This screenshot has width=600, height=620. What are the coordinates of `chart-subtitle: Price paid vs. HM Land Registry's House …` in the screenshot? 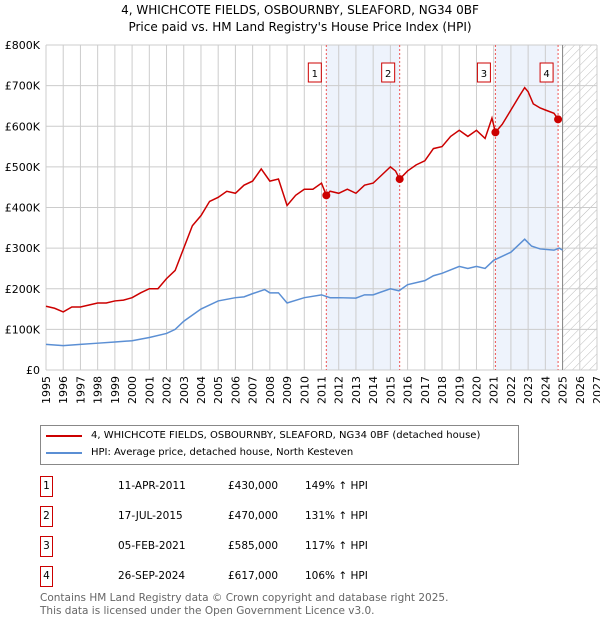 It's located at (300, 27).